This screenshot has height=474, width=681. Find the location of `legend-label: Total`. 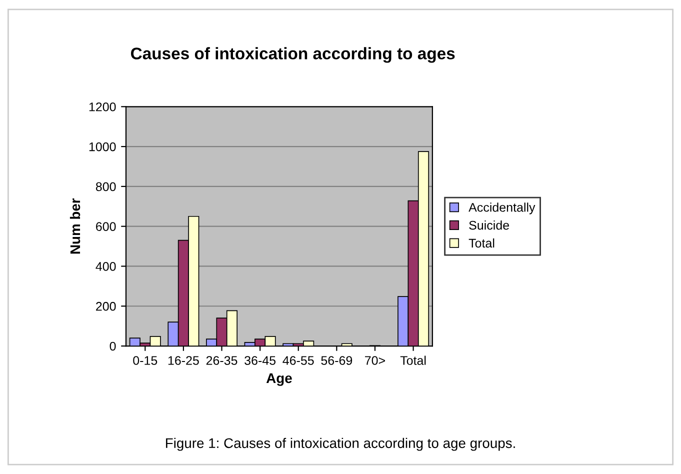

legend-label: Total is located at coordinates (481, 243).